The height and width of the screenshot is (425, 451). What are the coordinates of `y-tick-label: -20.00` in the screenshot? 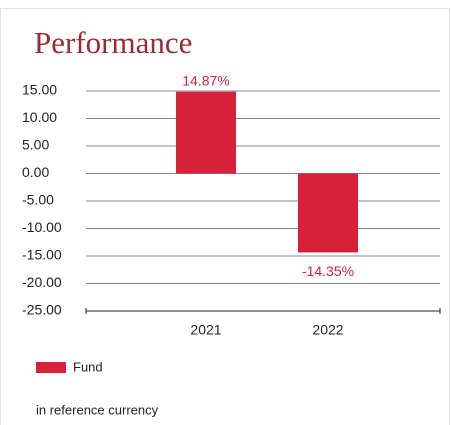 It's located at (42, 282).